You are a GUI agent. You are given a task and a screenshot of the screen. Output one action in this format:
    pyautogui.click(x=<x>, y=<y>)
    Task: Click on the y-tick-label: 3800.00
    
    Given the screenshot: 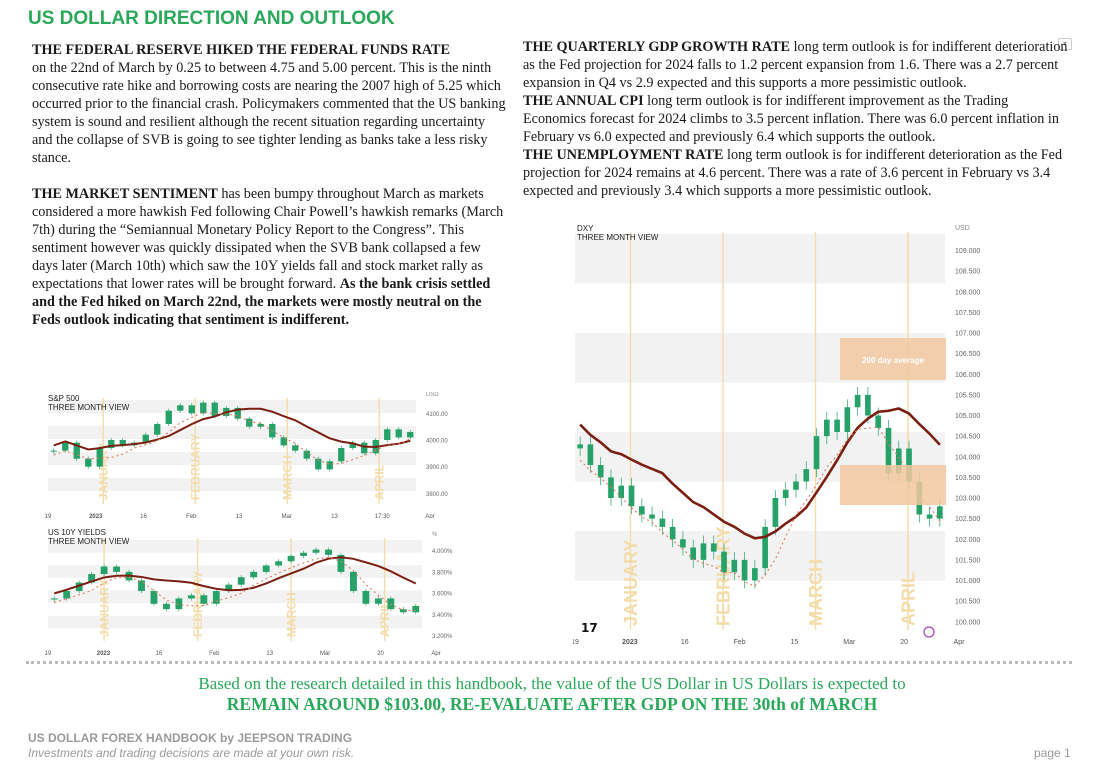 What is the action you would take?
    pyautogui.click(x=437, y=495)
    